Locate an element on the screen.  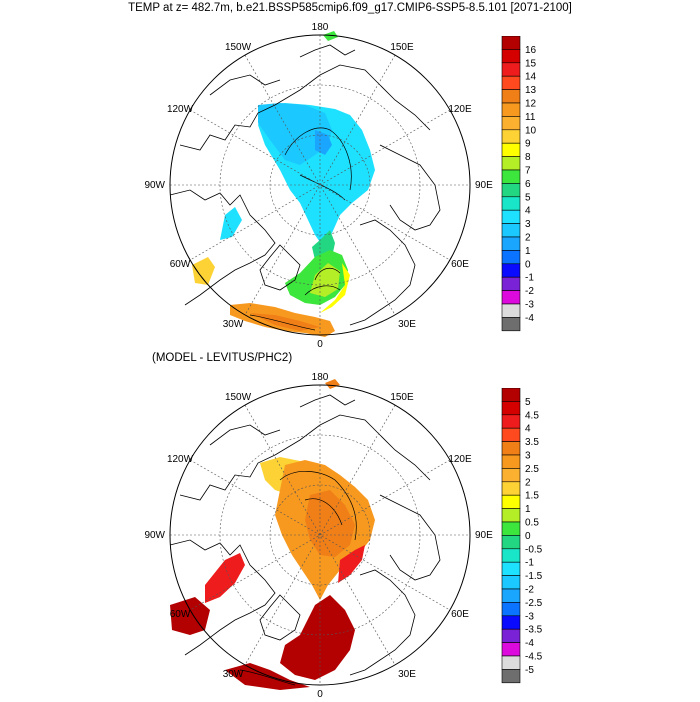
field-region-red-west is located at coordinates (225, 578).